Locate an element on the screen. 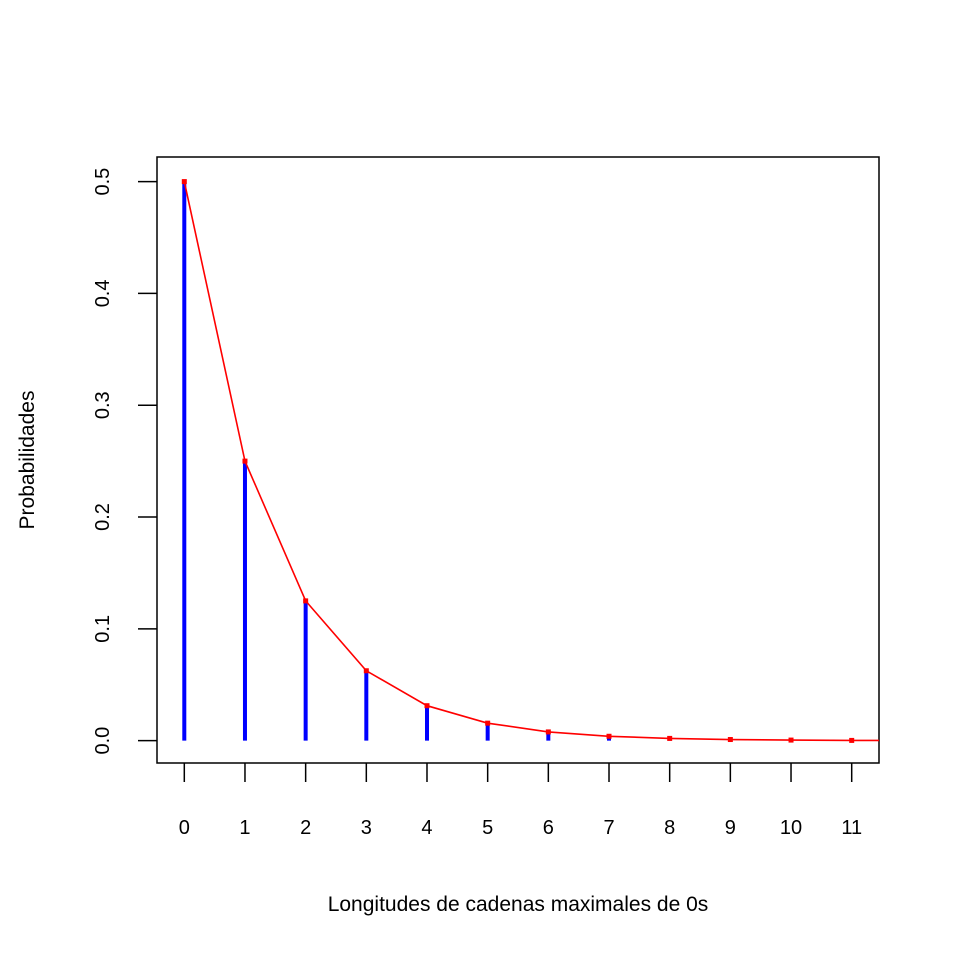 The height and width of the screenshot is (960, 960). y-tick-label: 0.0 is located at coordinates (103, 741).